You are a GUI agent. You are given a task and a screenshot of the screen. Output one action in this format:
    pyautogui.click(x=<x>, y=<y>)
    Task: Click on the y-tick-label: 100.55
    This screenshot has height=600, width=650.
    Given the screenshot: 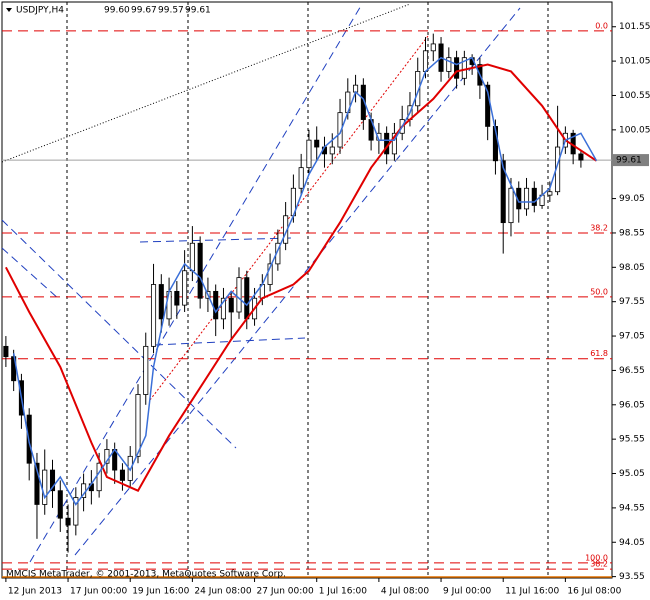 What is the action you would take?
    pyautogui.click(x=634, y=96)
    